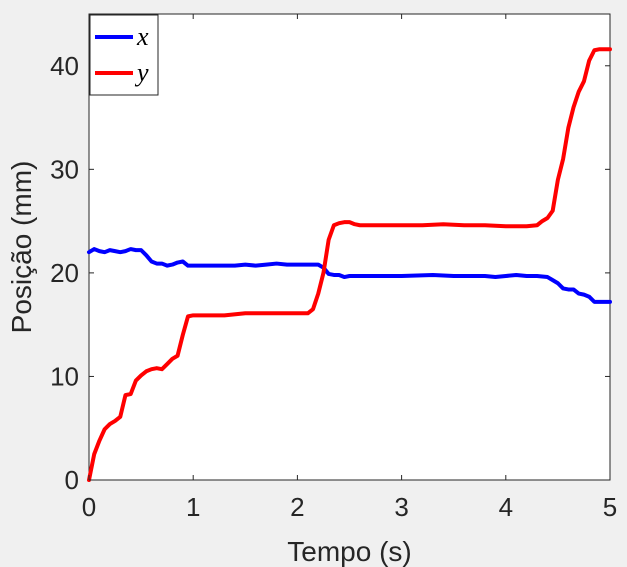  What do you see at coordinates (64, 169) in the screenshot?
I see `y-tick-label: 30` at bounding box center [64, 169].